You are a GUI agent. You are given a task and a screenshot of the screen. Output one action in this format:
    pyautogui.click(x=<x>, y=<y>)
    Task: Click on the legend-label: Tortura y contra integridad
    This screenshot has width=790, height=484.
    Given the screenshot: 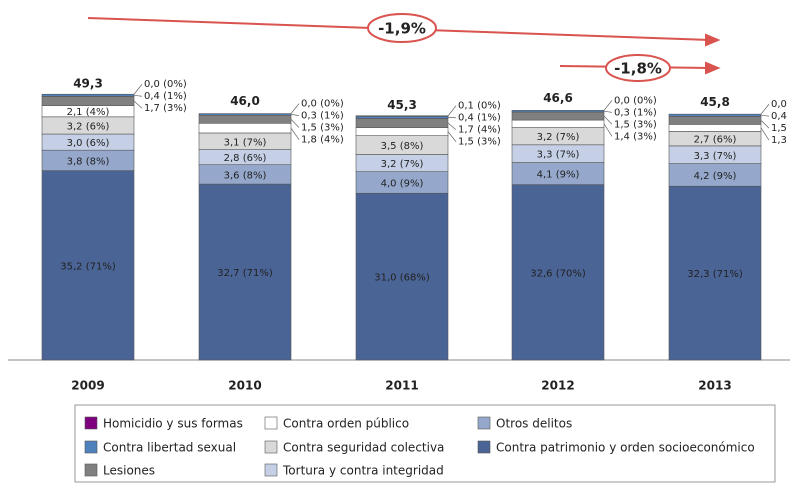 What is the action you would take?
    pyautogui.click(x=363, y=471)
    